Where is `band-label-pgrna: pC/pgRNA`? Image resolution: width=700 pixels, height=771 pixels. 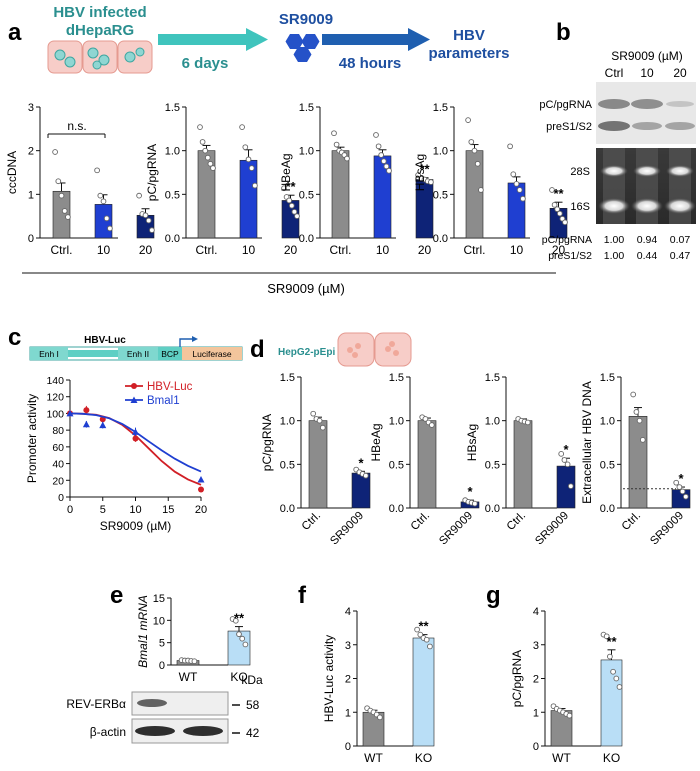 band-label-pgrna: pC/pgRNA is located at coordinates (565, 105).